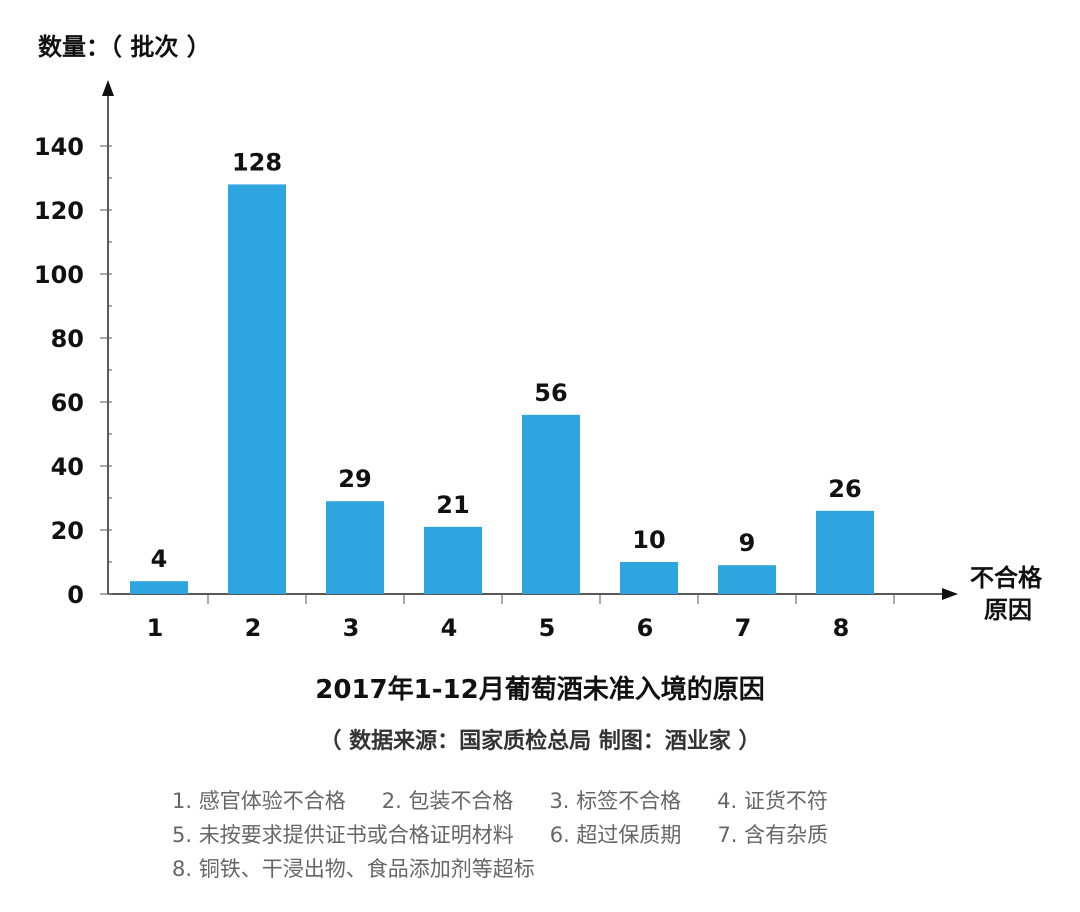  I want to click on y-axis-arrow-icon, so click(108, 88).